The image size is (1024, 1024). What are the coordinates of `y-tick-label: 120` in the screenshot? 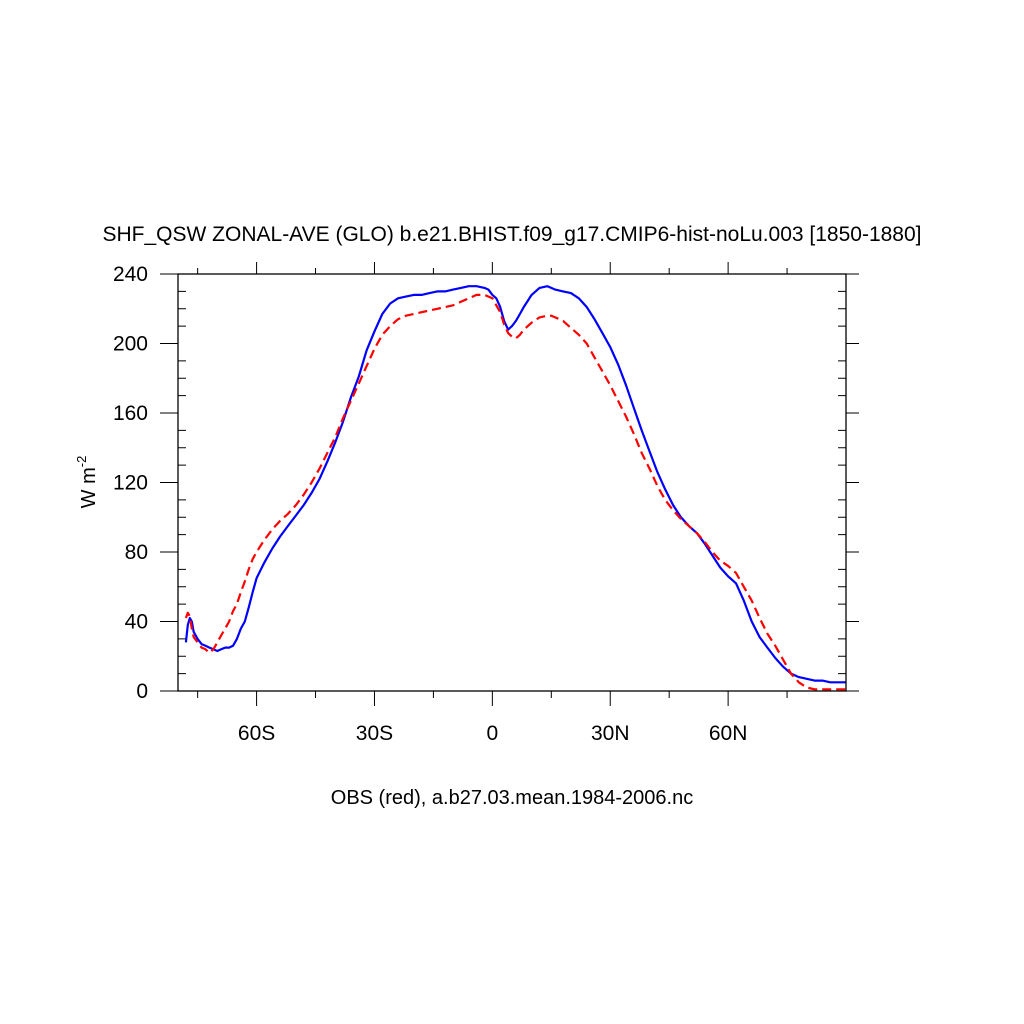 It's located at (130, 483).